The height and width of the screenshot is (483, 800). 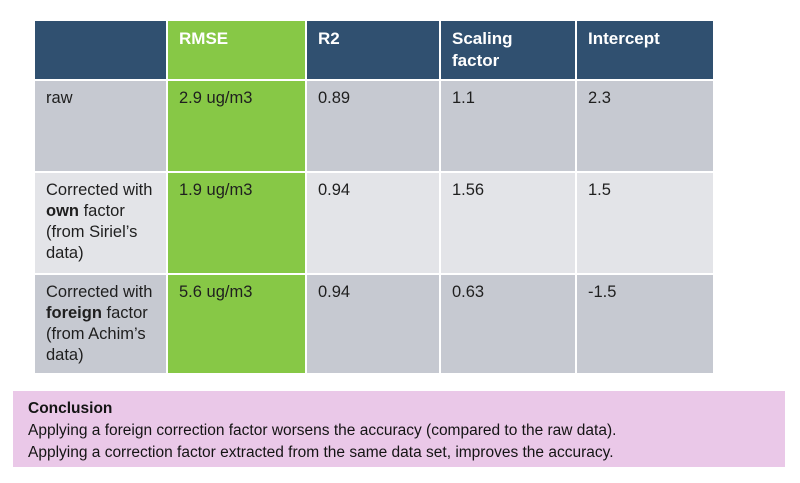 What do you see at coordinates (236, 222) in the screenshot?
I see `cell-rmse: 1.9 ug/m3` at bounding box center [236, 222].